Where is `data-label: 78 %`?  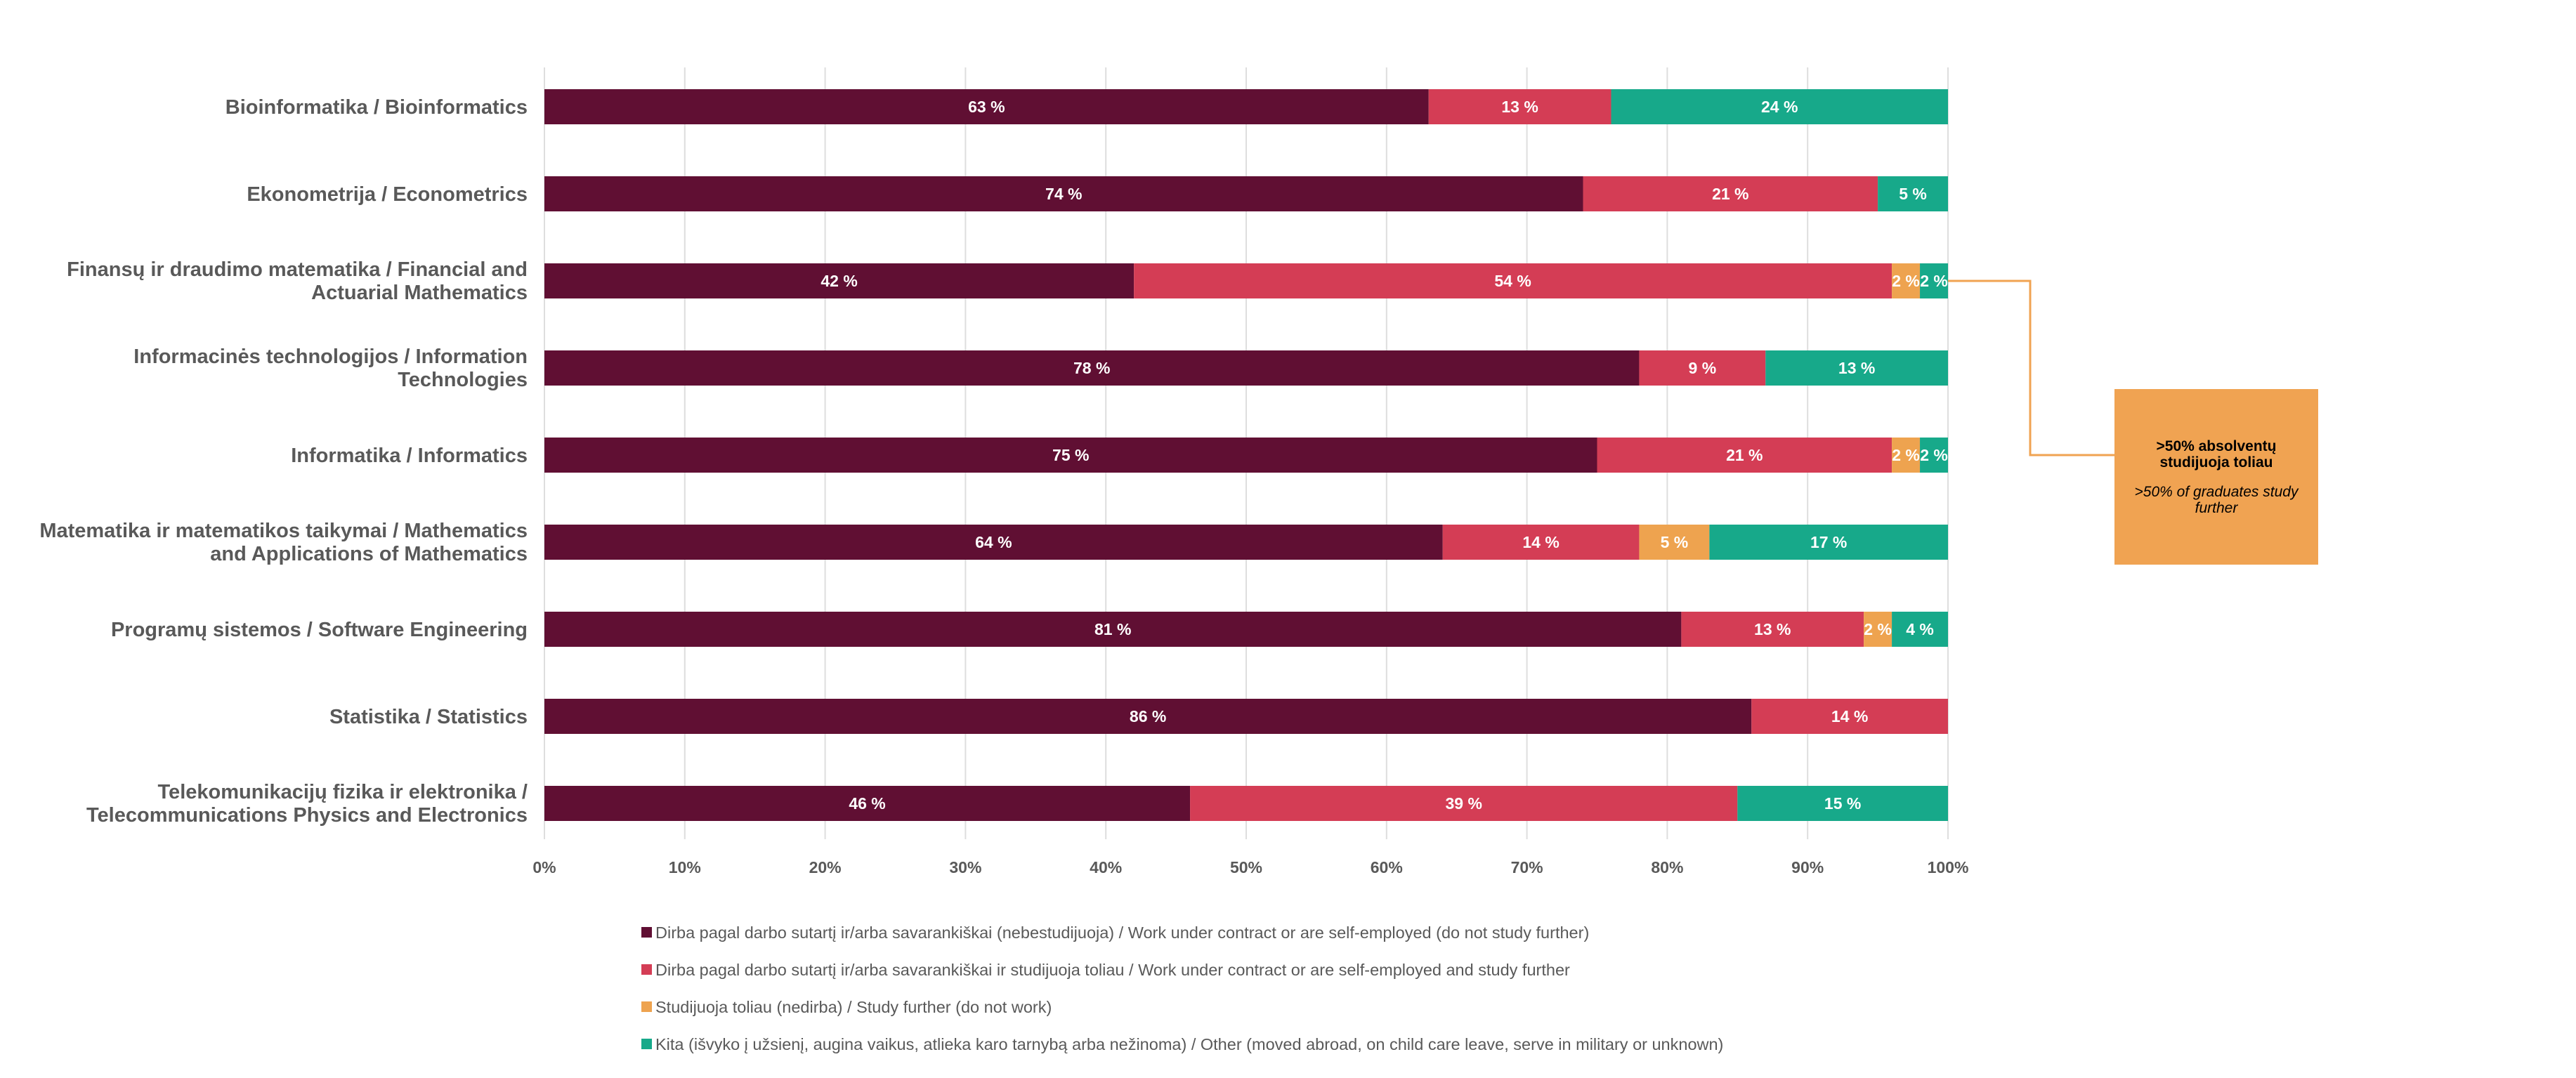
data-label: 78 % is located at coordinates (1091, 368).